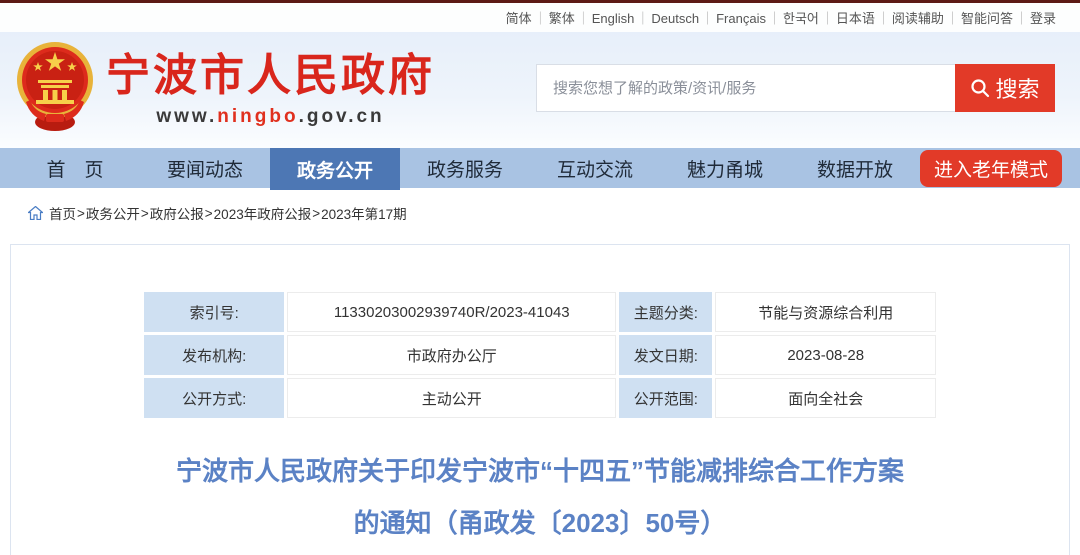  I want to click on meta-value-index-no: 11330203002939740R/2023-41043, so click(452, 312).